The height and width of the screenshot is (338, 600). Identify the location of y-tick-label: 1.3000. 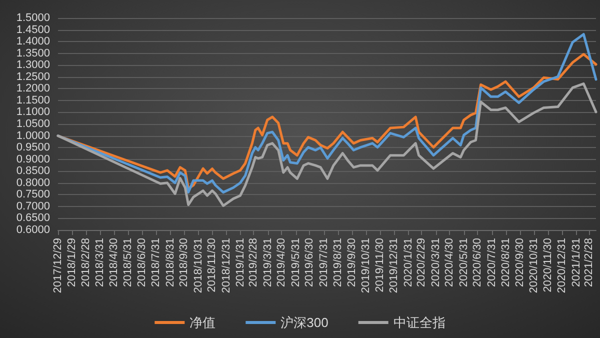
(33, 65).